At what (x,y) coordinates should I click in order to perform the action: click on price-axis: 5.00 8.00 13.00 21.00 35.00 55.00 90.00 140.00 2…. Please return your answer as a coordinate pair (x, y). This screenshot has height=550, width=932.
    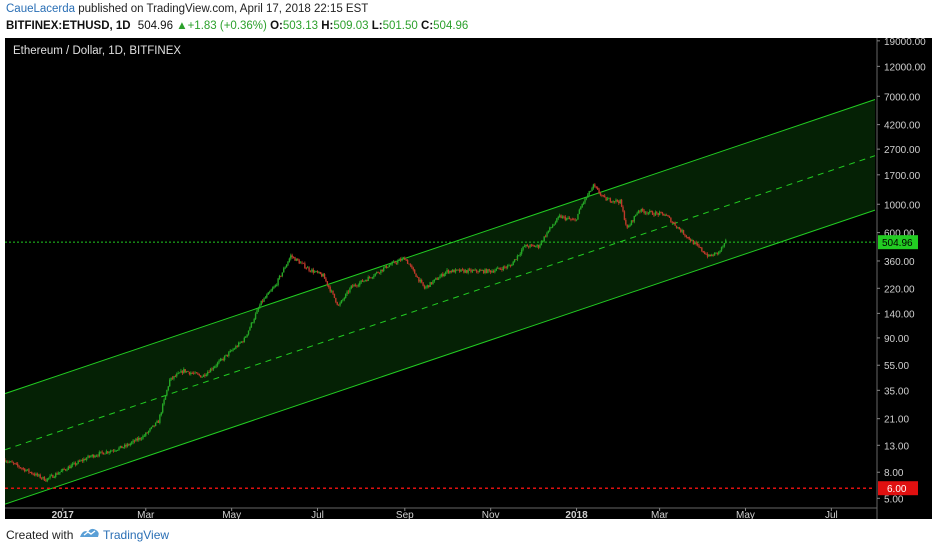
    Looking at the image, I should click on (901, 278).